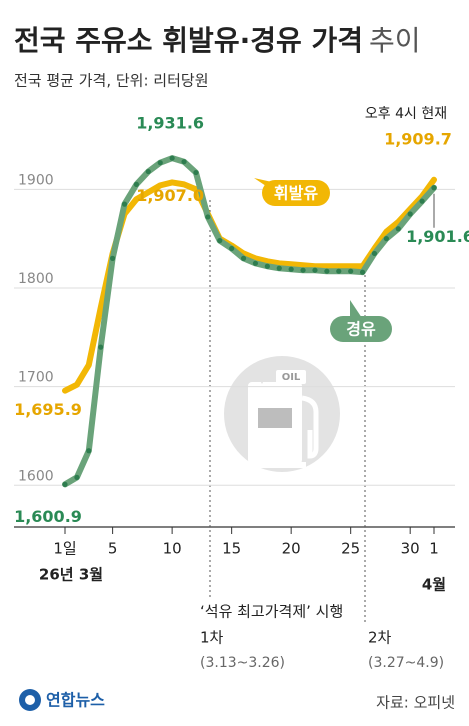 Image resolution: width=469 pixels, height=726 pixels. What do you see at coordinates (291, 549) in the screenshot?
I see `x-tick-label: 20` at bounding box center [291, 549].